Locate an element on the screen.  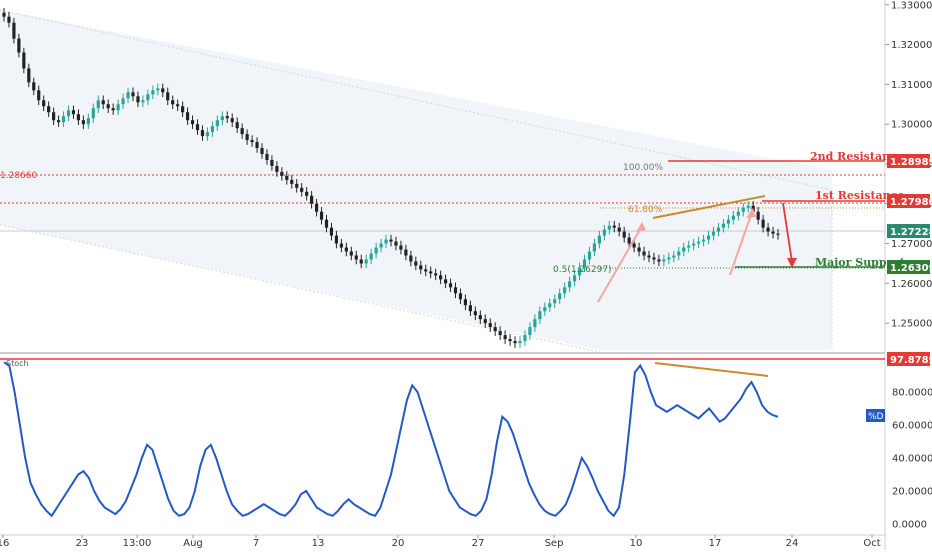
x-tick-label-10: 17 is located at coordinates (715, 543).